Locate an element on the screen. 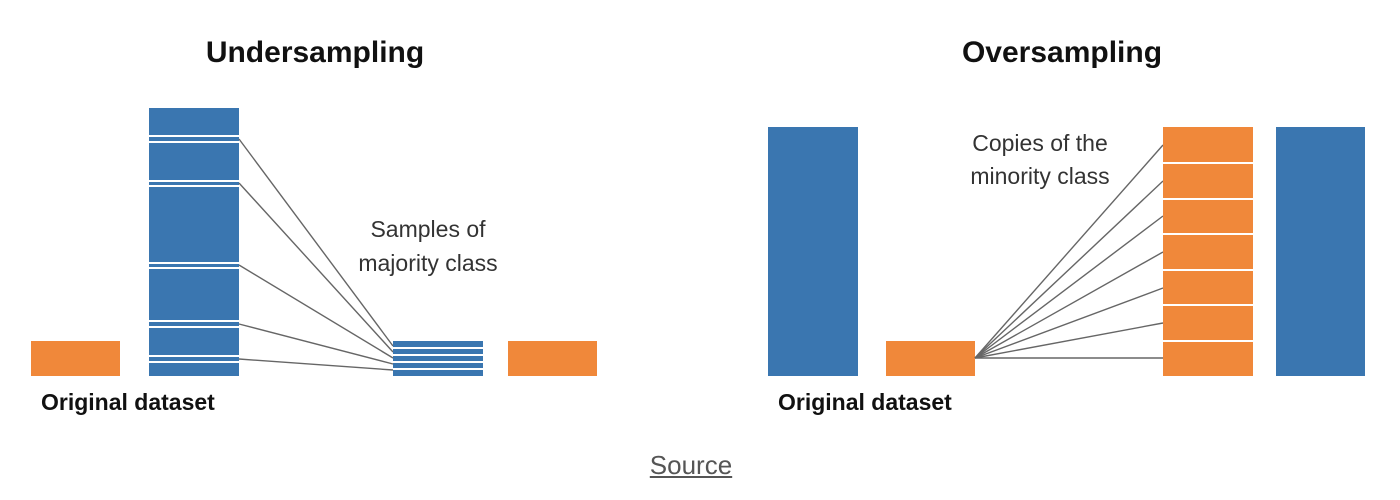  sampled-stack-dividers is located at coordinates (438, 358).